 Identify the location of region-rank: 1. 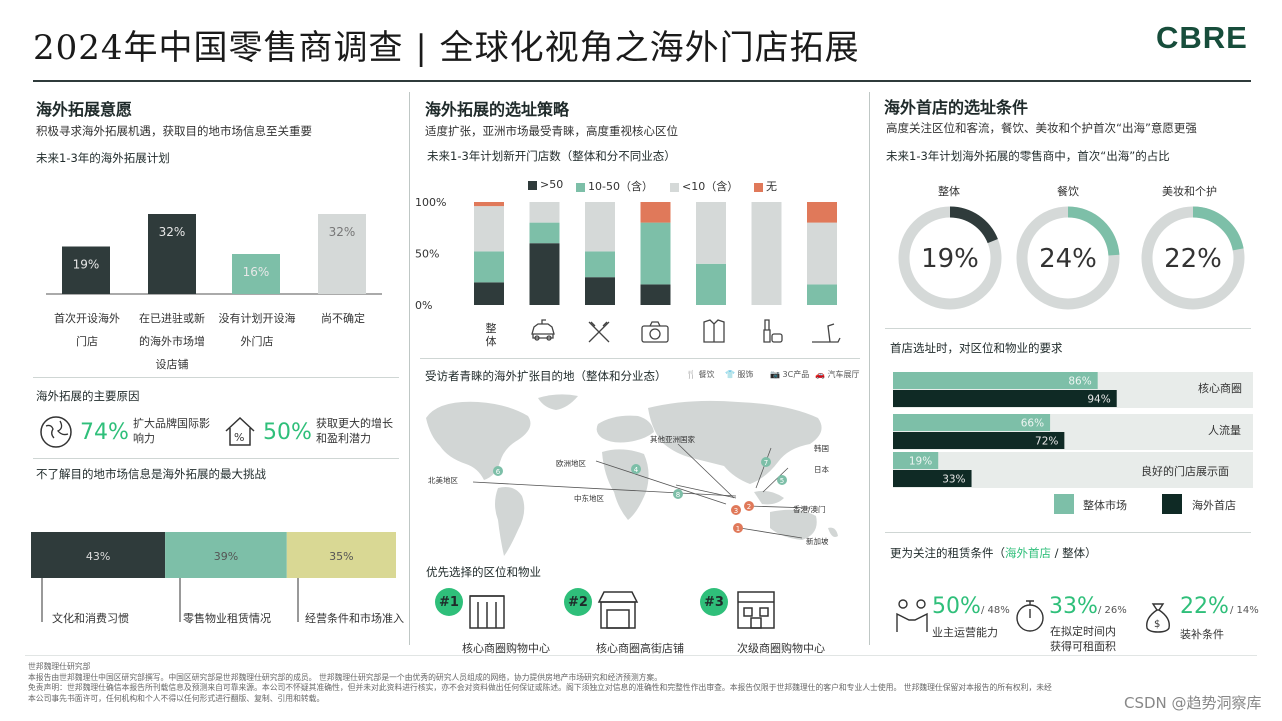
(738, 529).